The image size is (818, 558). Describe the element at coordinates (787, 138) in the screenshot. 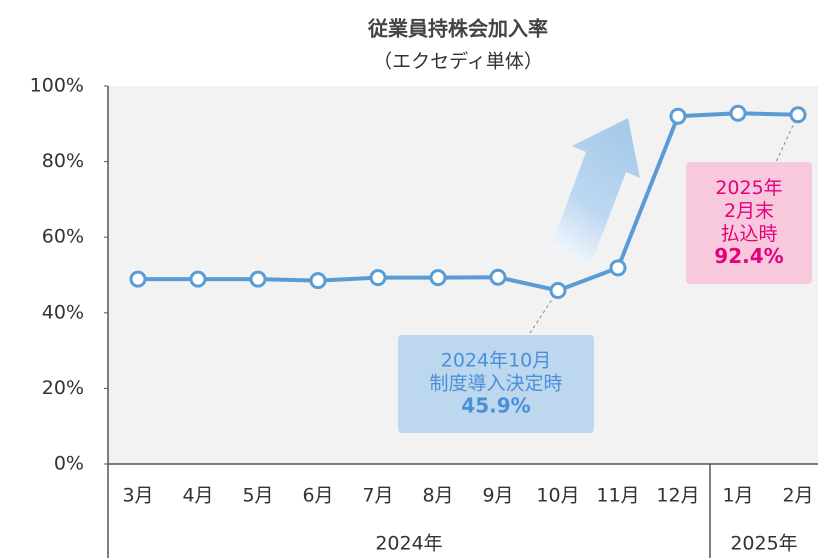

I see `leader-line` at that location.